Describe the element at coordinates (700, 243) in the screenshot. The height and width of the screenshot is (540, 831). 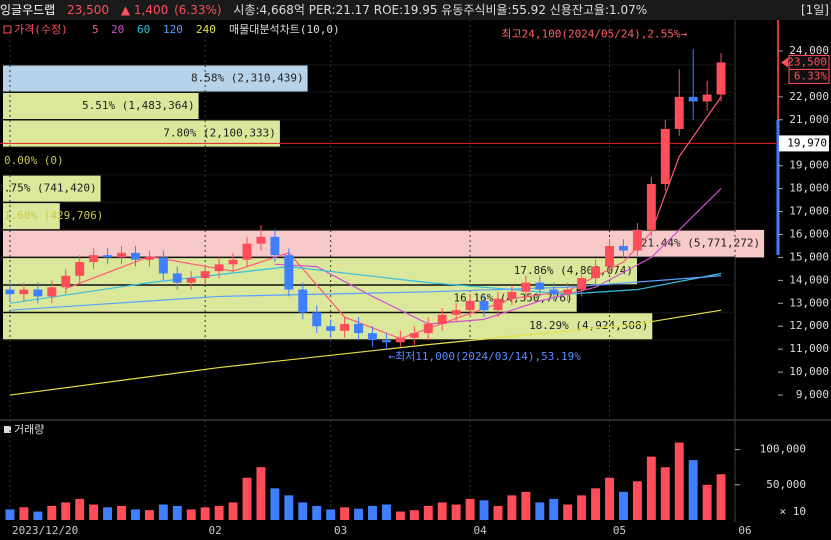
I see `volume-profile-label: 21.44% (5,771,272)` at that location.